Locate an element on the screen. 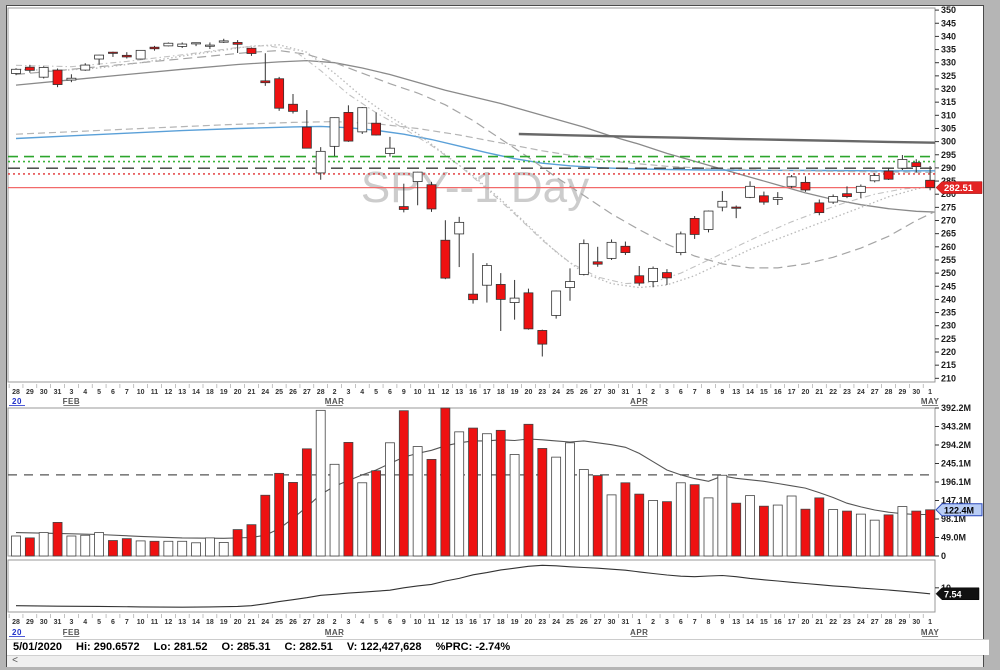 The width and height of the screenshot is (1000, 670). svg-text: 343.2M is located at coordinates (956, 426).